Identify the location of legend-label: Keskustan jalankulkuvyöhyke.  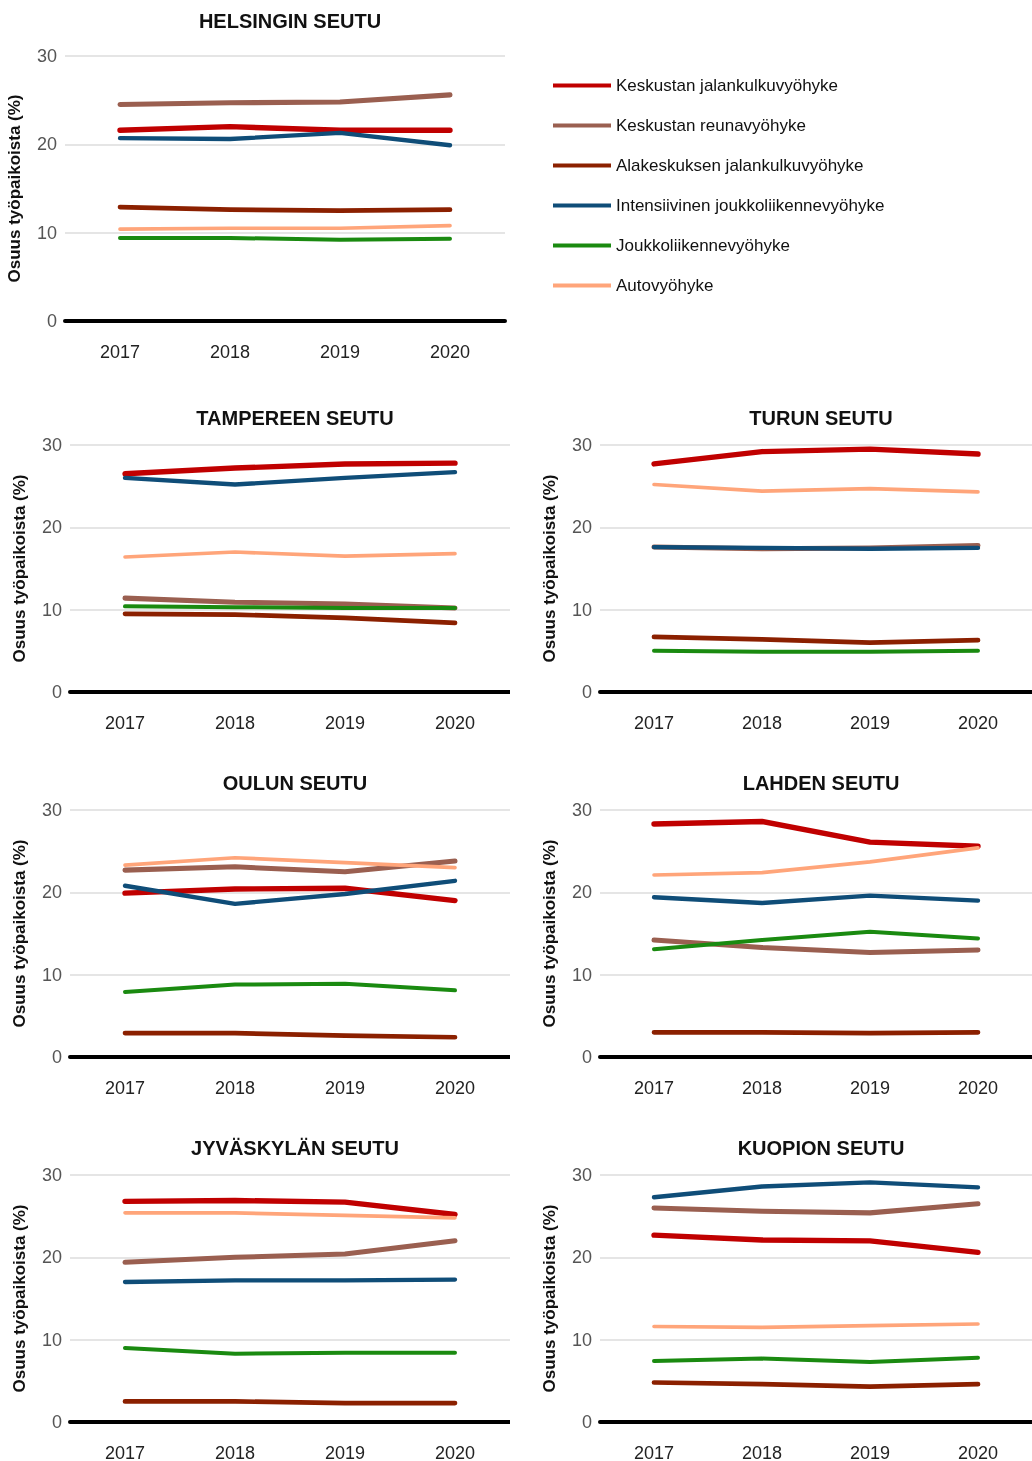
(727, 85).